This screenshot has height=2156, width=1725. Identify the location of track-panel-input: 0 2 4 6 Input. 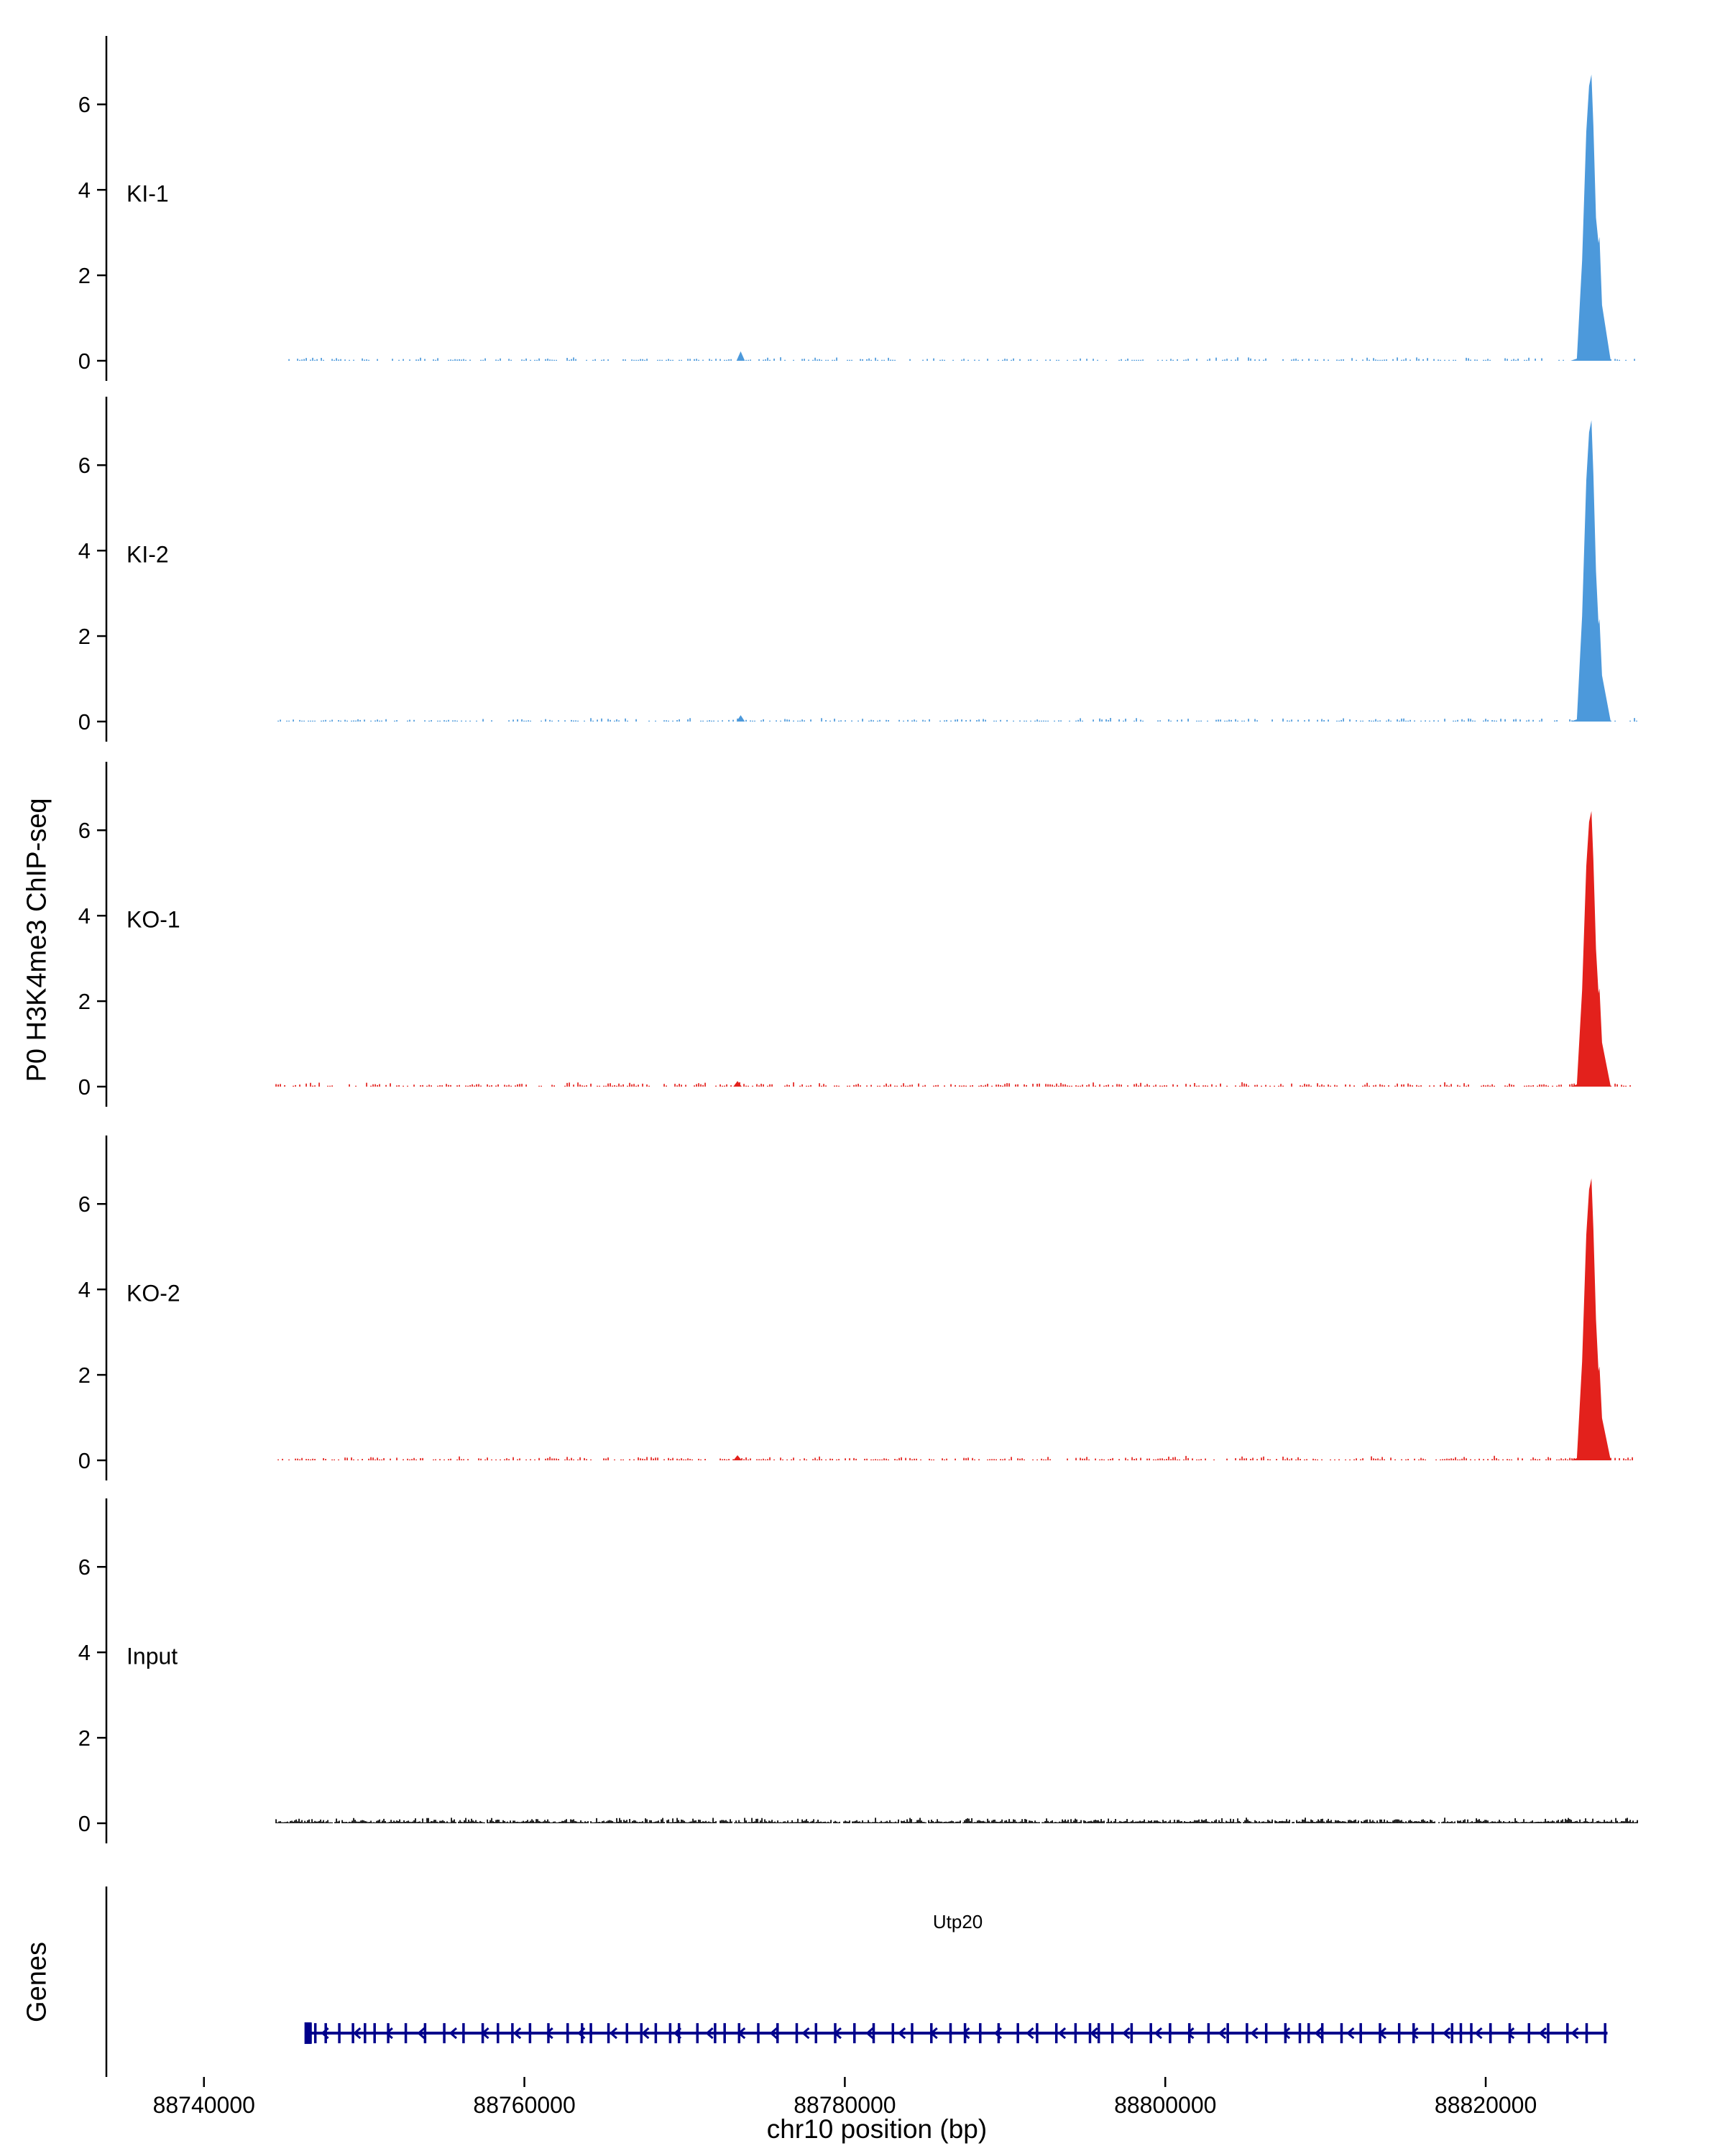
(858, 1671).